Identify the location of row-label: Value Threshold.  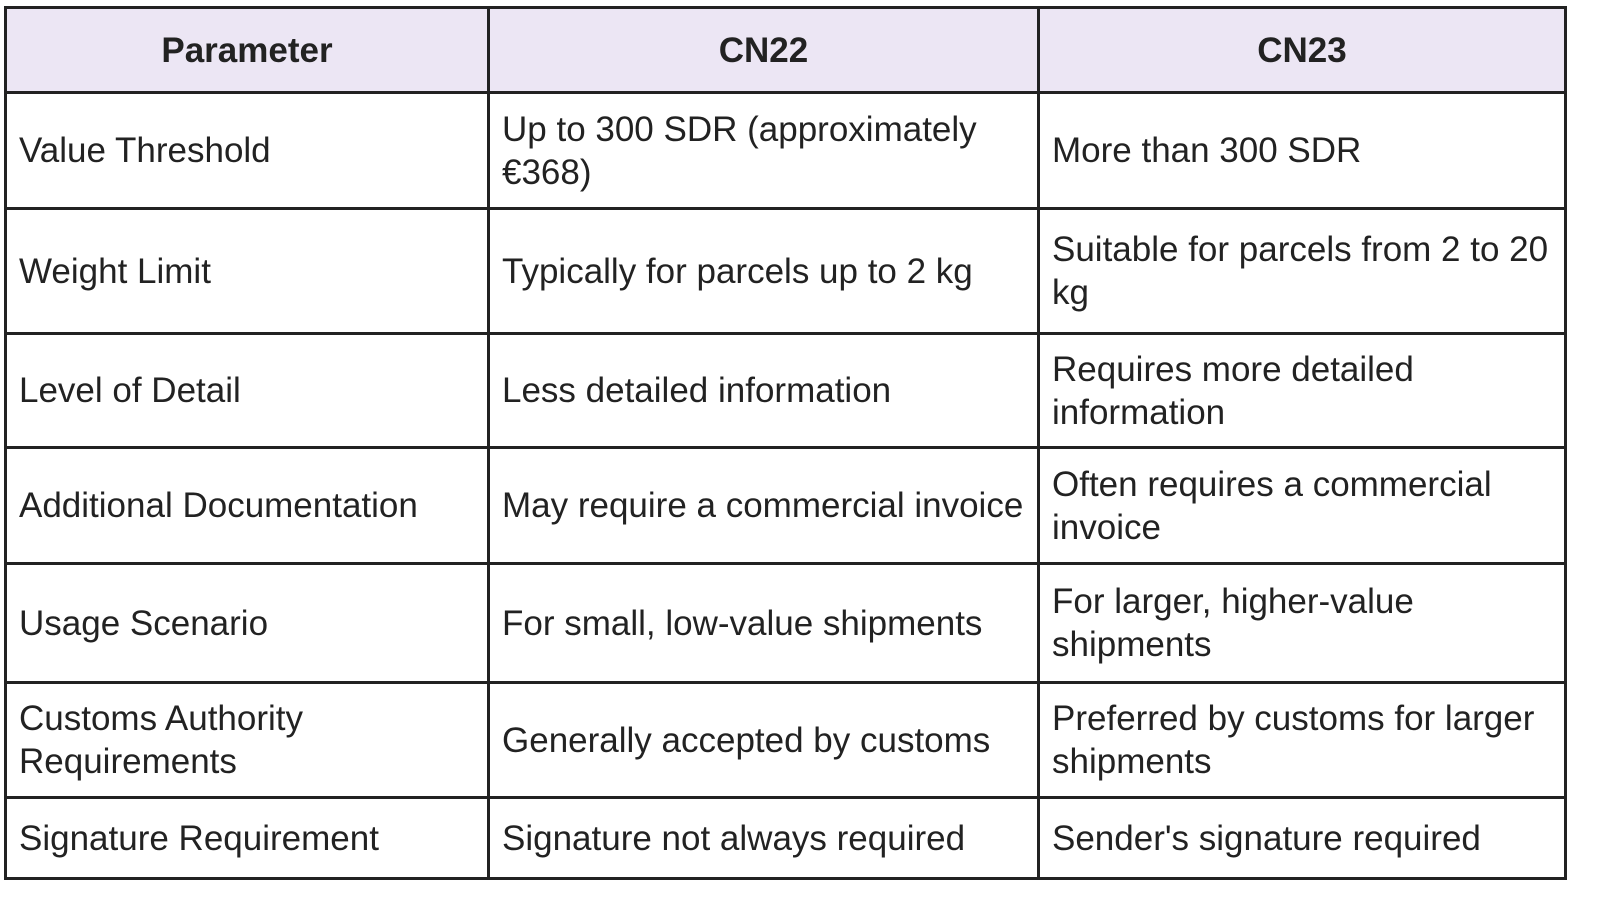
(247, 150).